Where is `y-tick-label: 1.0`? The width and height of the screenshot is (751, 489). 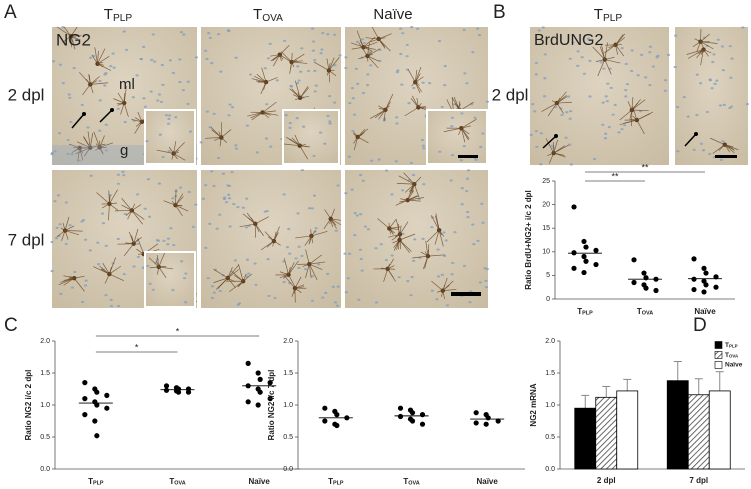 y-tick-label: 1.0 is located at coordinates (288, 405).